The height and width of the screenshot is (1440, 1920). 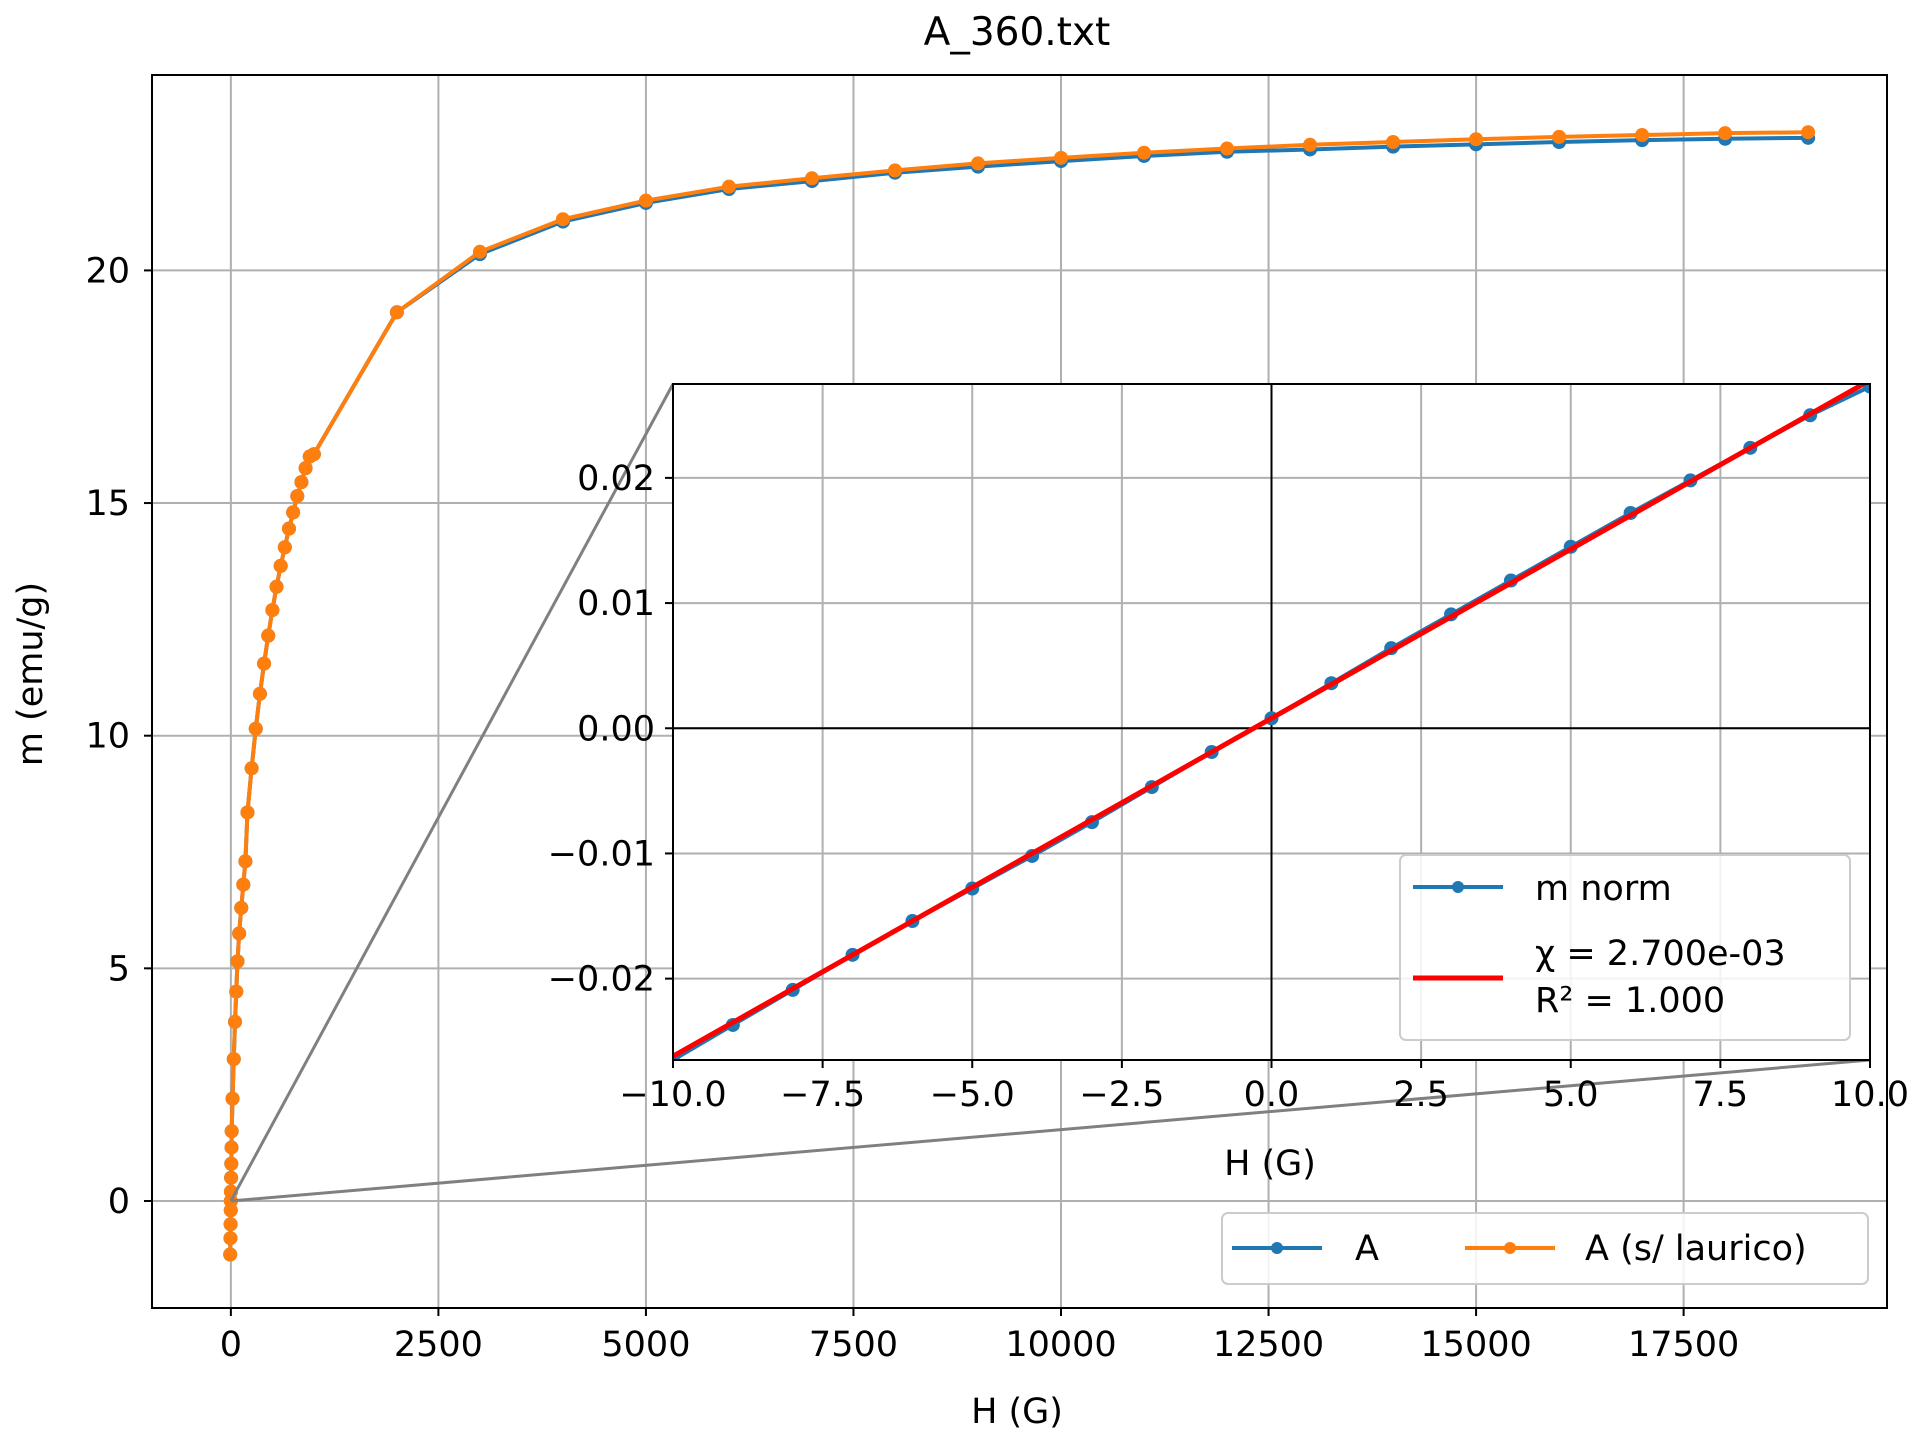 I want to click on main-y-tick-label: 0, so click(x=119, y=1202).